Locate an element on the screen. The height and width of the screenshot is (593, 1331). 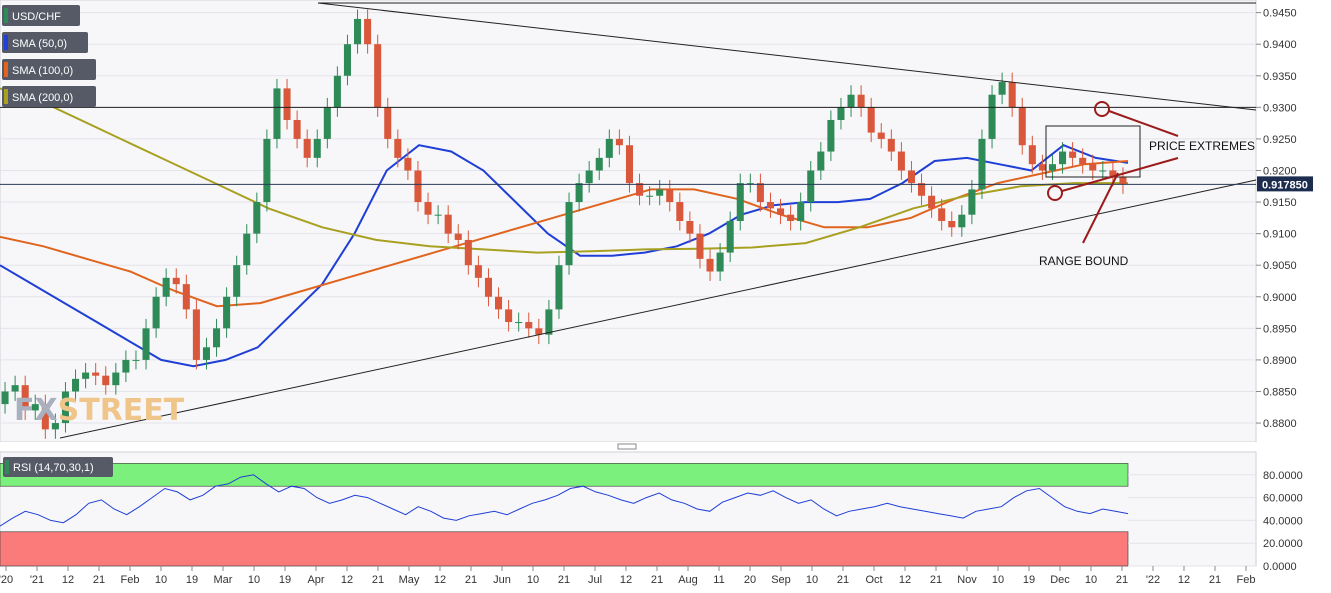
rsi-tick-label: 40.0000 is located at coordinates (1283, 521).